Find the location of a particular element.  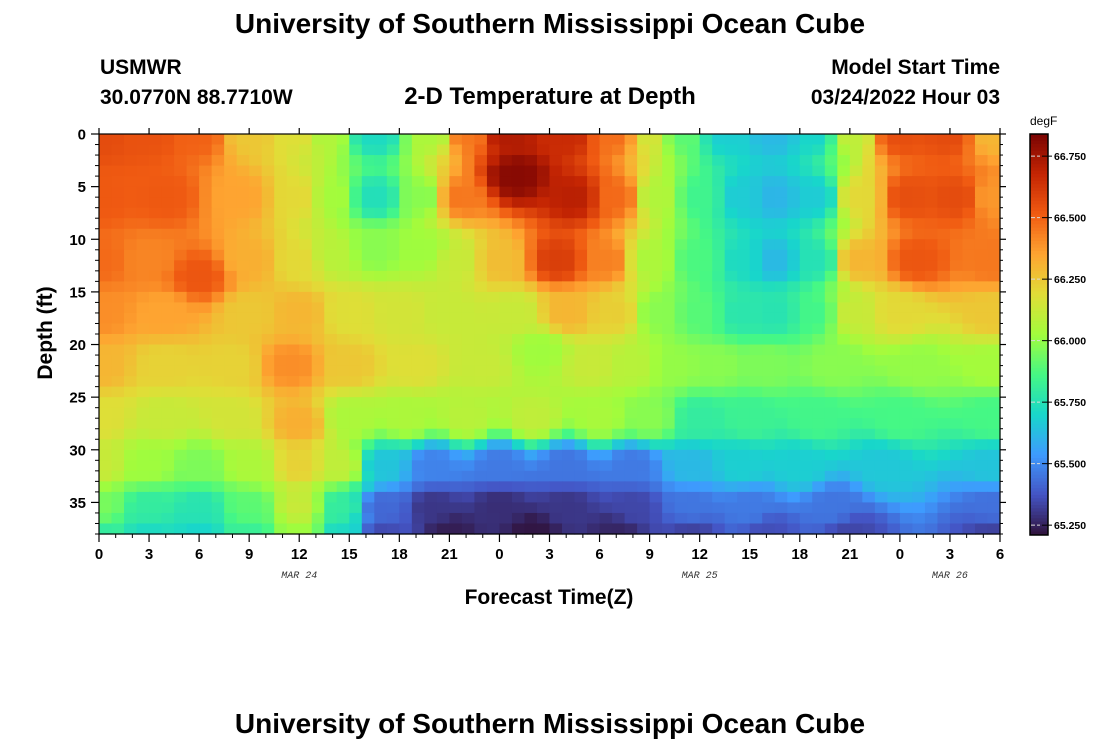

x-tick-label: 21 is located at coordinates (849, 554).